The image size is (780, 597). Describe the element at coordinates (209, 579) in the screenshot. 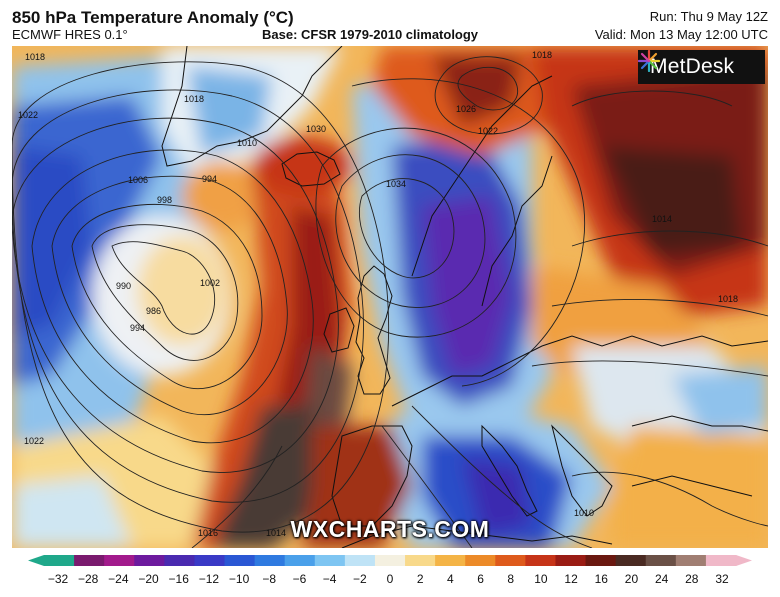

I see `scale-tick-label: −12` at that location.